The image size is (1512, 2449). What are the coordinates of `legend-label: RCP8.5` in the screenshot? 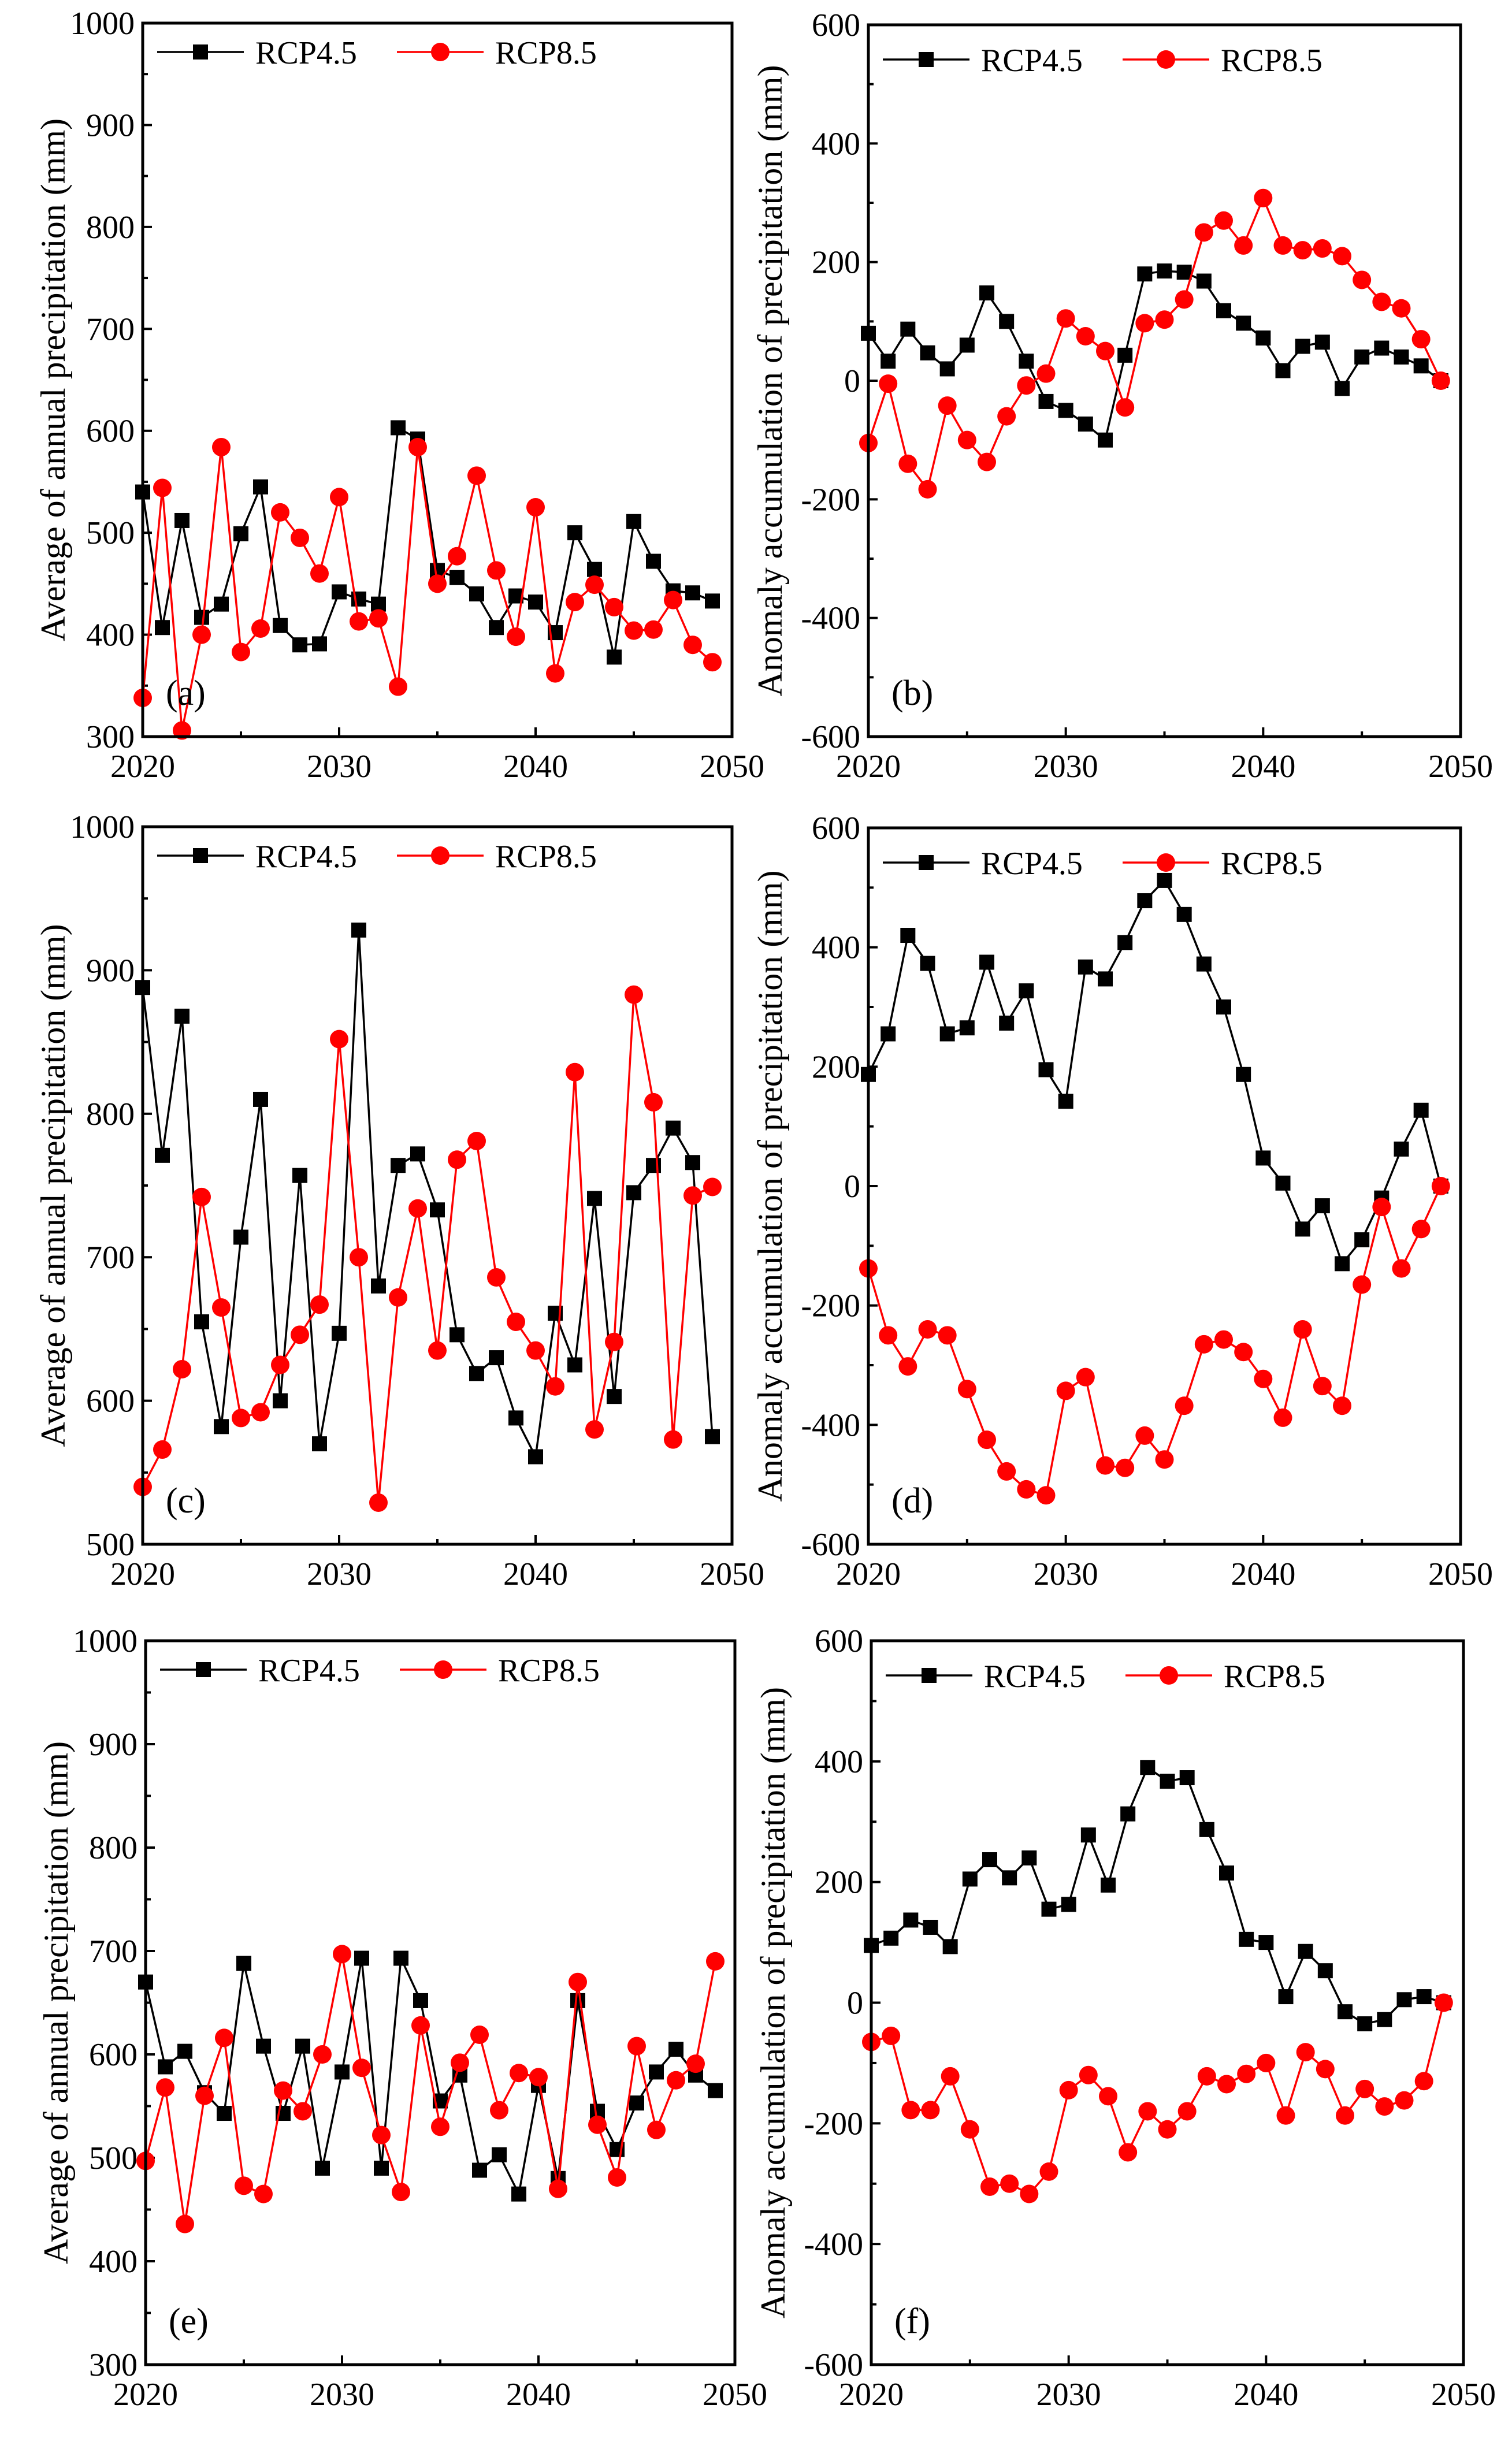 It's located at (549, 1671).